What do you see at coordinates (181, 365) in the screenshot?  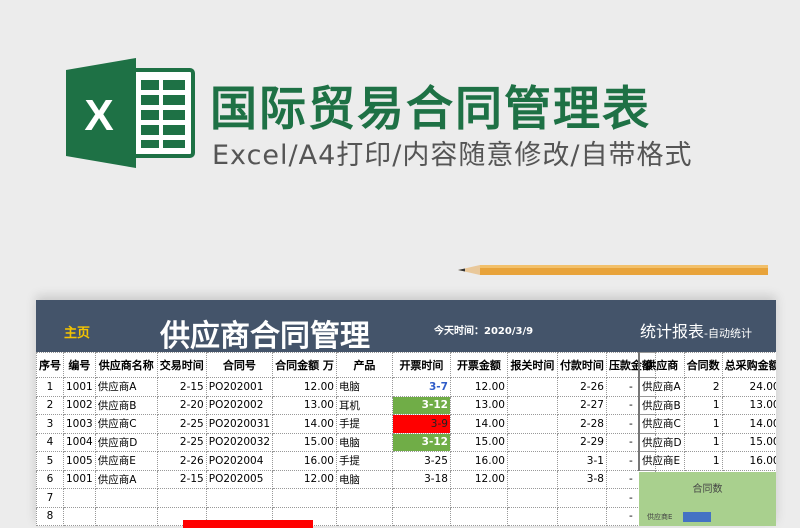 I see `column-header: 交易时间` at bounding box center [181, 365].